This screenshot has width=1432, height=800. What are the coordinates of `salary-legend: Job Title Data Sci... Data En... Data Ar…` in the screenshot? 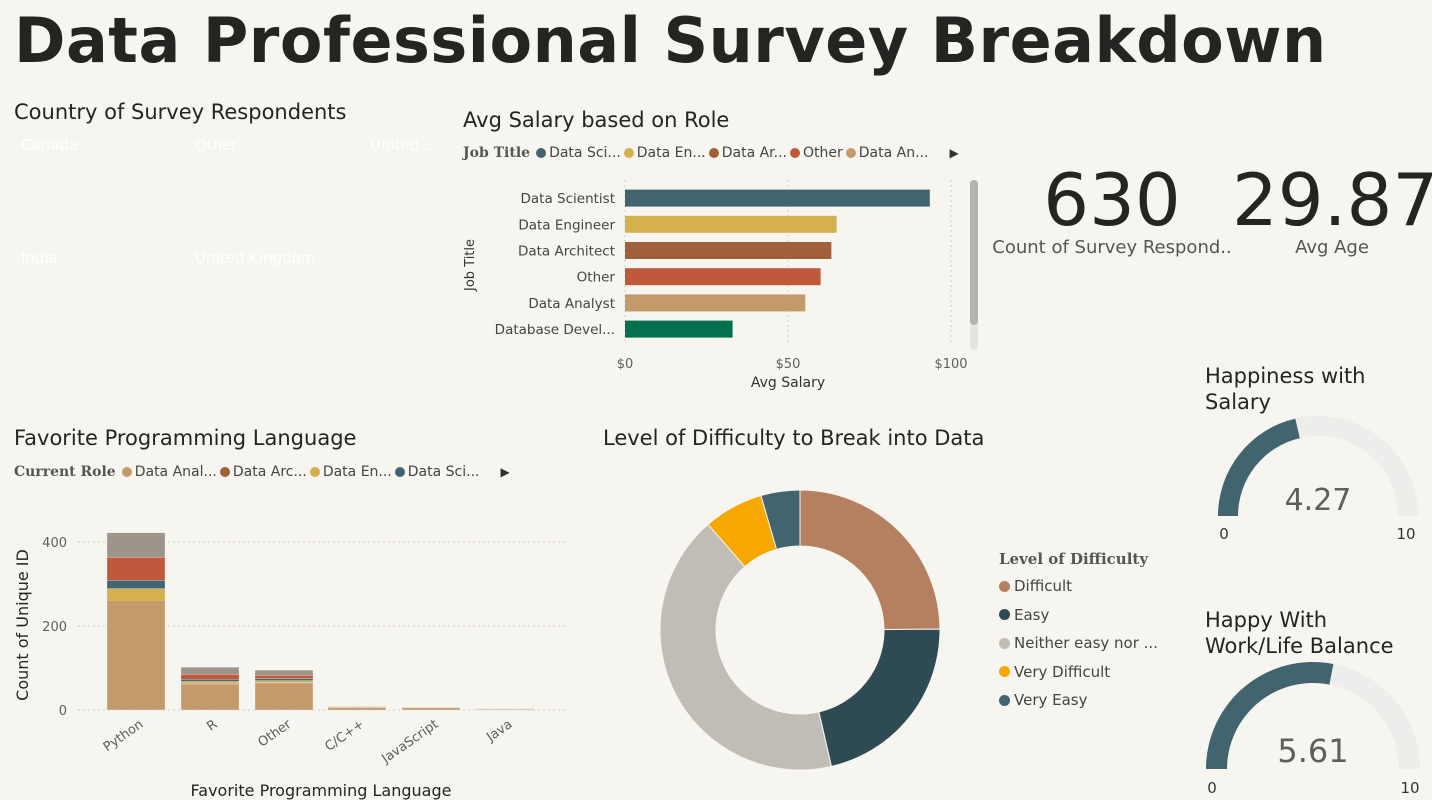 It's located at (711, 153).